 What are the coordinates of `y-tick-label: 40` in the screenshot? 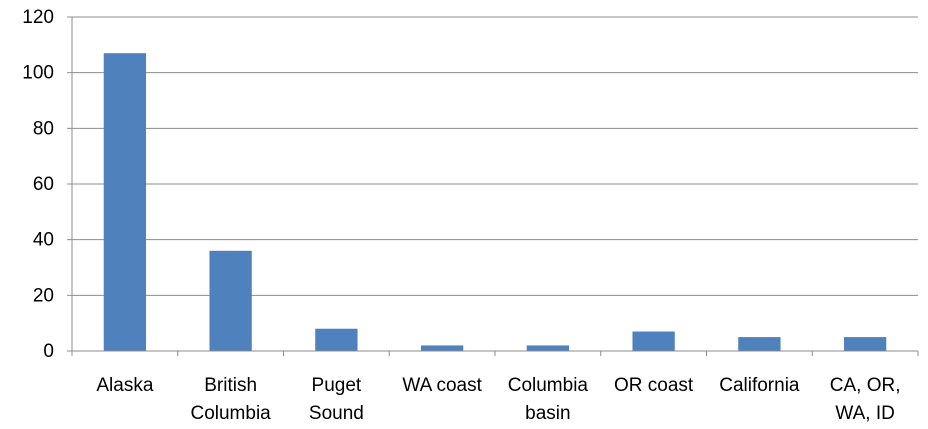 It's located at (43, 240).